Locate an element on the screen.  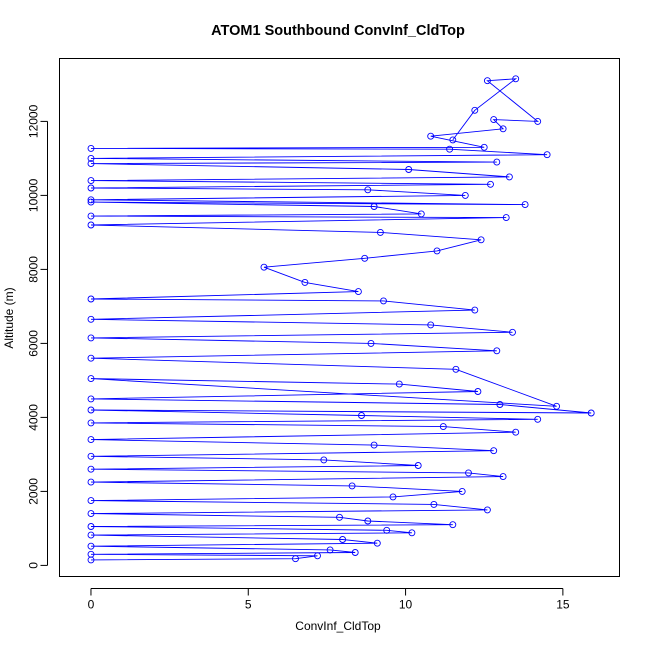
x-axis-label: ConvInf_CldTop is located at coordinates (338, 626).